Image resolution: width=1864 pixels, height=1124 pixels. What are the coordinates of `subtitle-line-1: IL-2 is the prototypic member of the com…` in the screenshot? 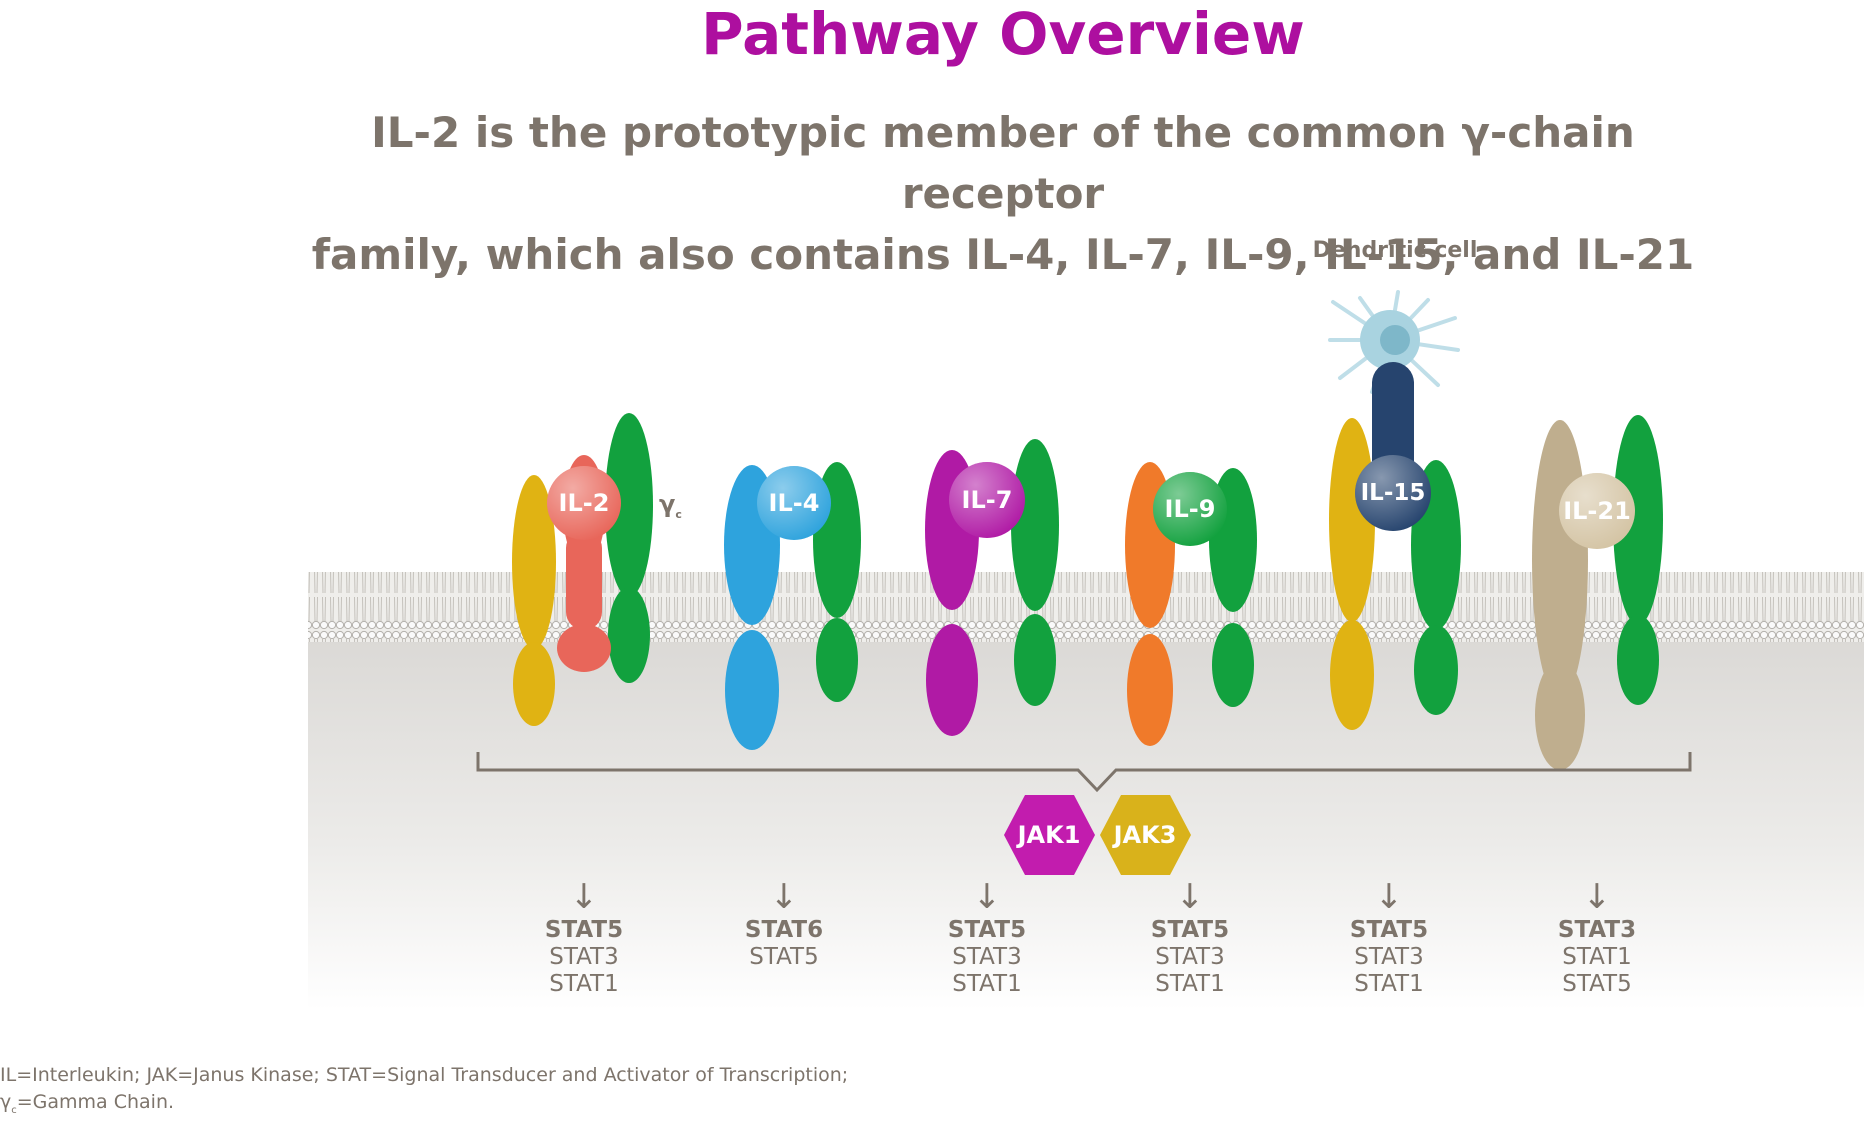 It's located at (1003, 163).